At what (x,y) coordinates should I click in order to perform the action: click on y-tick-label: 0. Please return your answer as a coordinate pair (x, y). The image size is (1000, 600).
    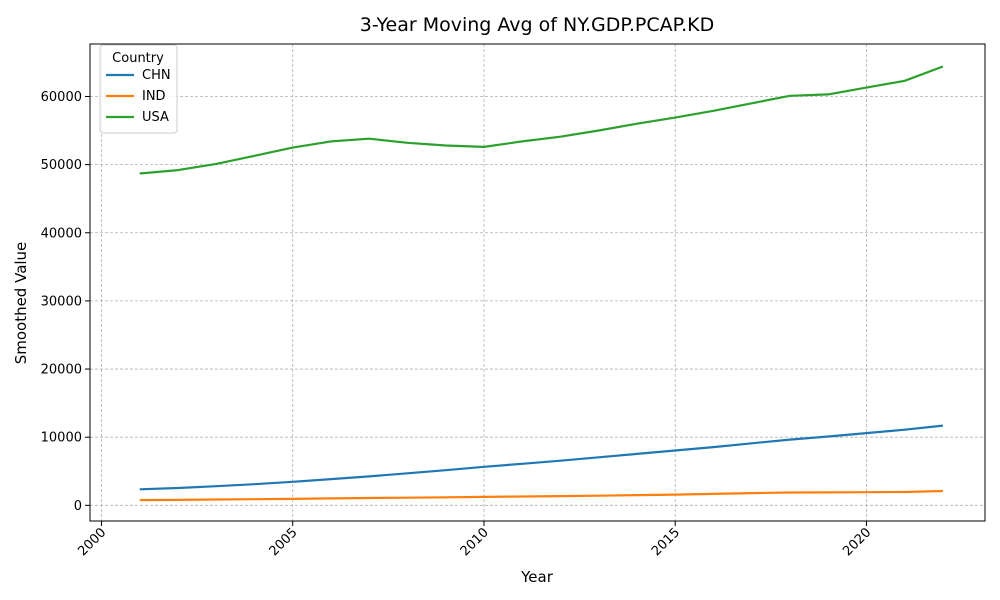
    Looking at the image, I should click on (78, 506).